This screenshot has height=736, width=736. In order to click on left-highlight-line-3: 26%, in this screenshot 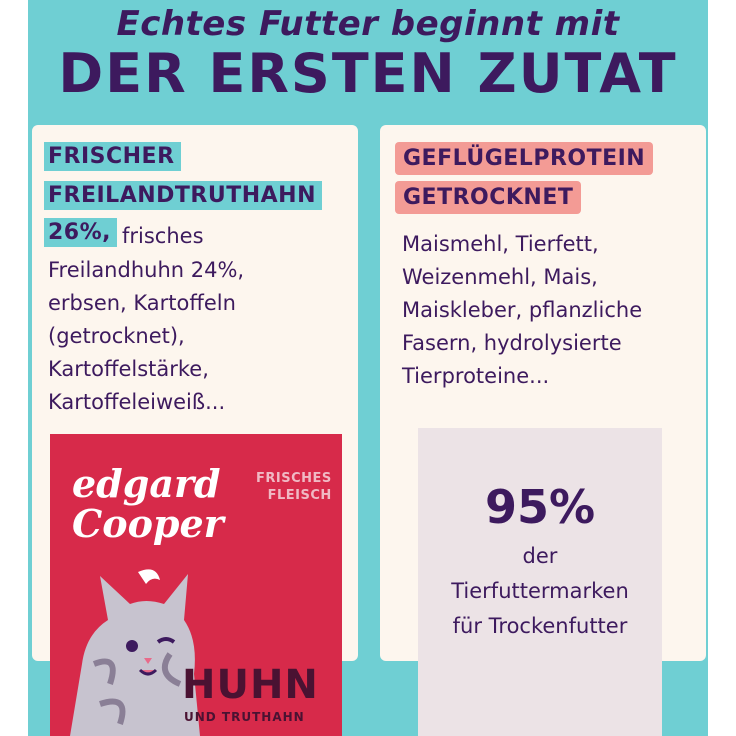, I will do `click(81, 232)`.